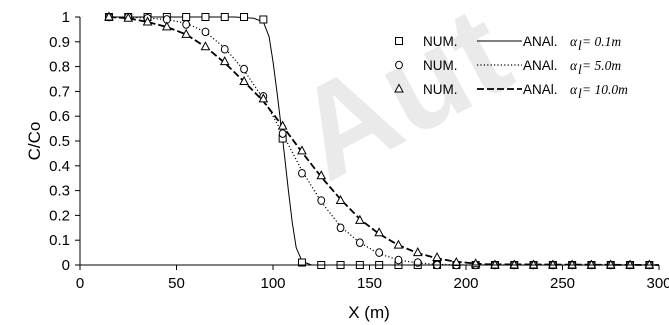  What do you see at coordinates (59, 191) in the screenshot?
I see `y-tick-label: 0.3` at bounding box center [59, 191].